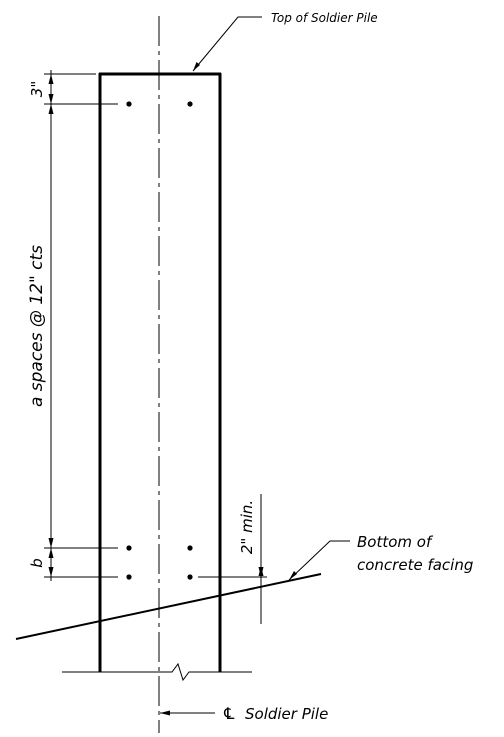 The width and height of the screenshot is (504, 737). I want to click on dim-min-text: 2" min., so click(247, 527).